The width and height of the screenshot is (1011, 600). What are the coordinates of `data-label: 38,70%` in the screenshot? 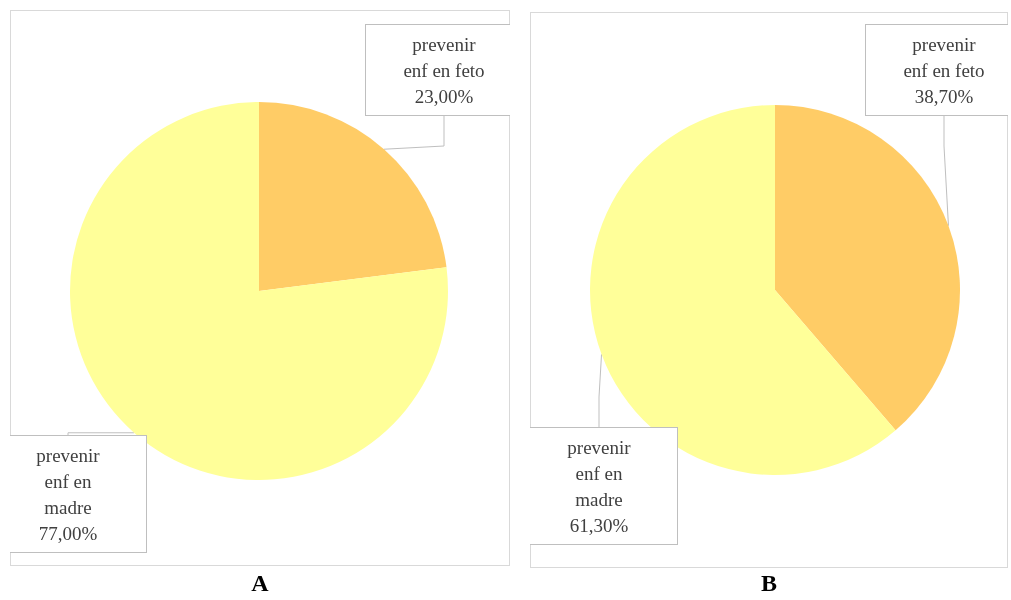 It's located at (944, 96).